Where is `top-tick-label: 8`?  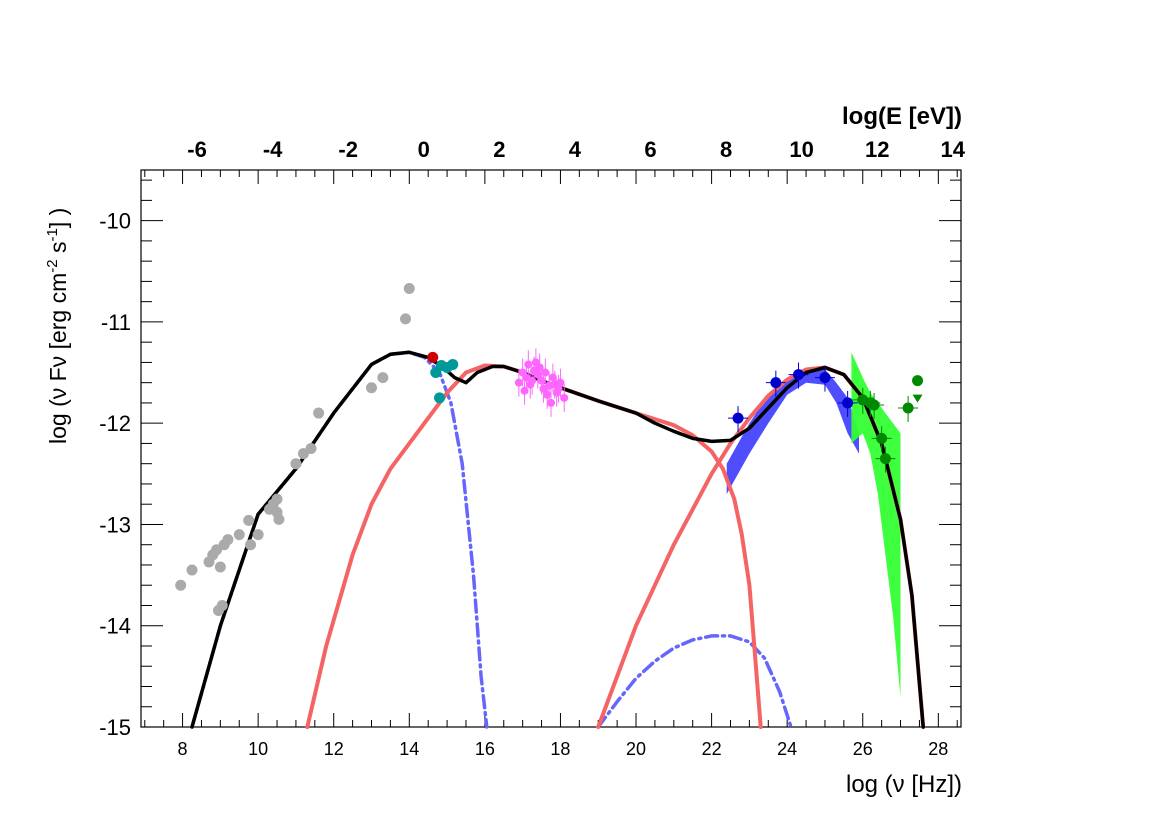
top-tick-label: 8 is located at coordinates (726, 149).